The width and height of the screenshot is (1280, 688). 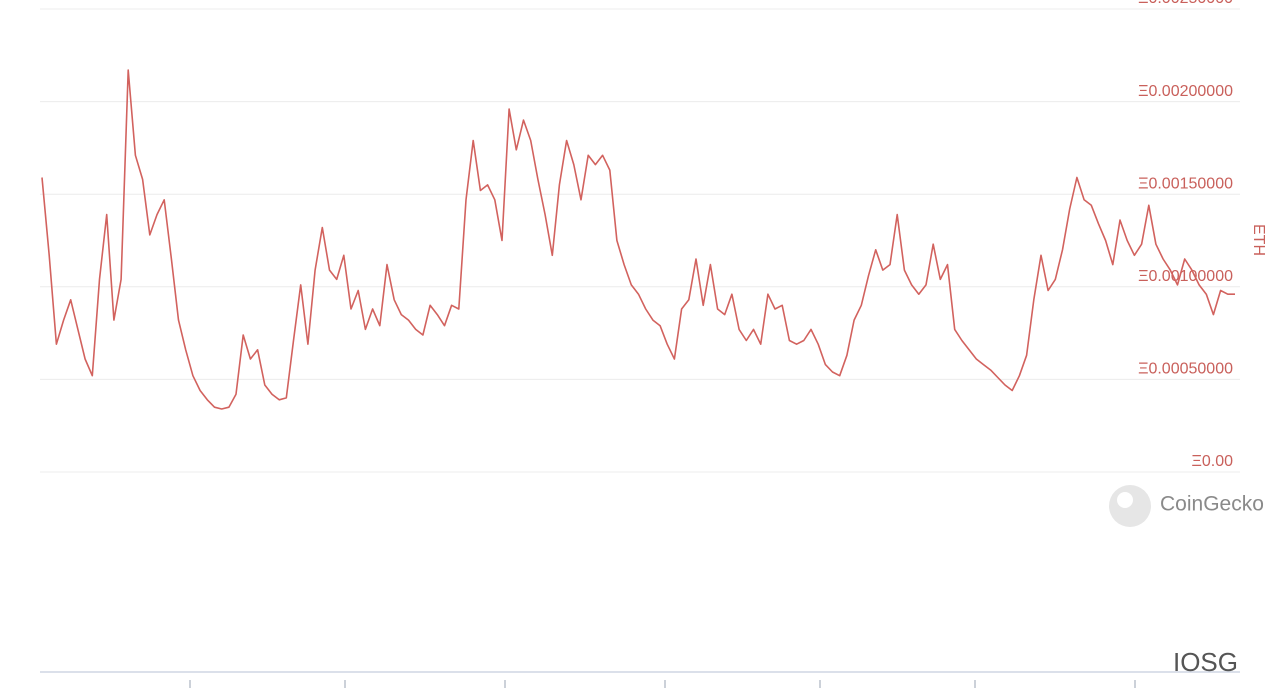 What do you see at coordinates (1125, 500) in the screenshot?
I see `logo-eye` at bounding box center [1125, 500].